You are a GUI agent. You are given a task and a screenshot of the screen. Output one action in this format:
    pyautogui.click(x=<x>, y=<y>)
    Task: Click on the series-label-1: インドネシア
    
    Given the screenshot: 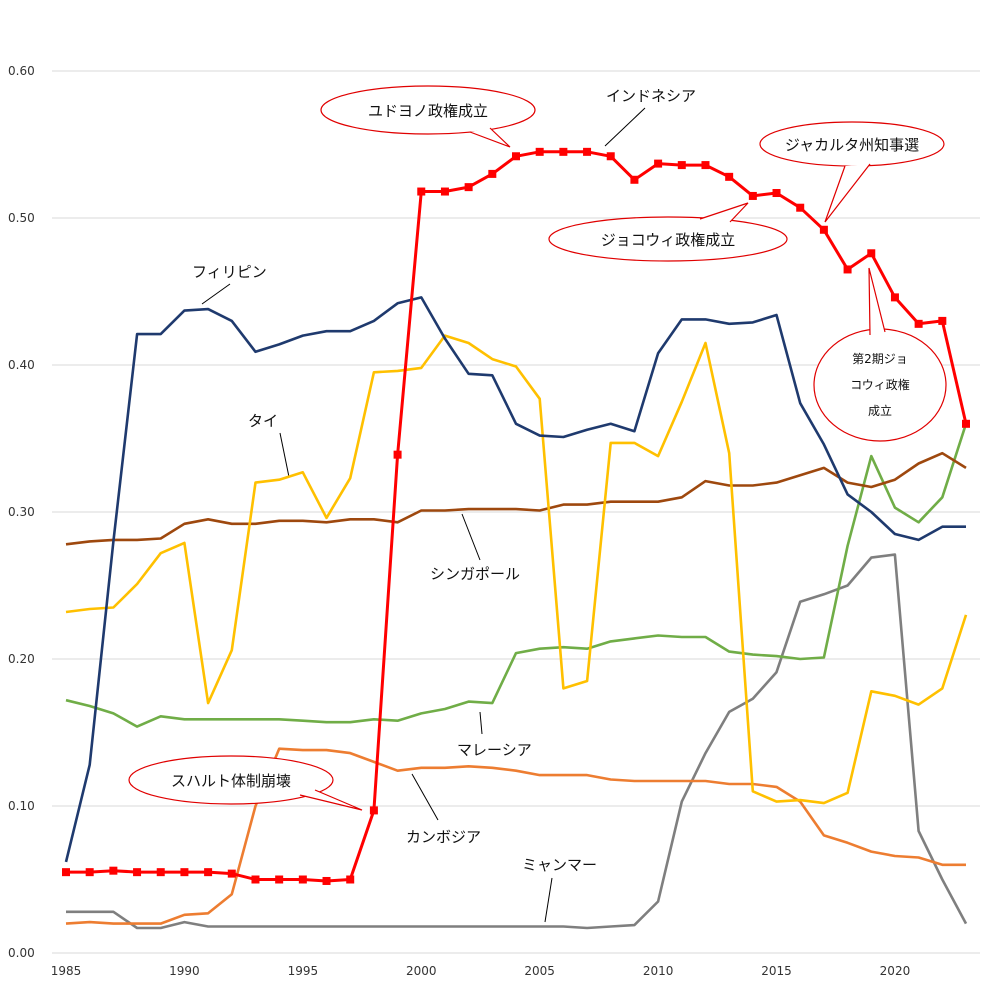 What is the action you would take?
    pyautogui.click(x=651, y=96)
    